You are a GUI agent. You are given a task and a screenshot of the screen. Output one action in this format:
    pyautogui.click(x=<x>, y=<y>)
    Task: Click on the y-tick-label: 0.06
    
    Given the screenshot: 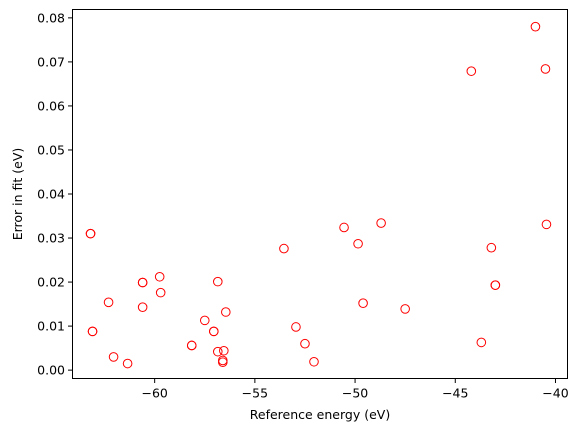 What is the action you would take?
    pyautogui.click(x=51, y=105)
    